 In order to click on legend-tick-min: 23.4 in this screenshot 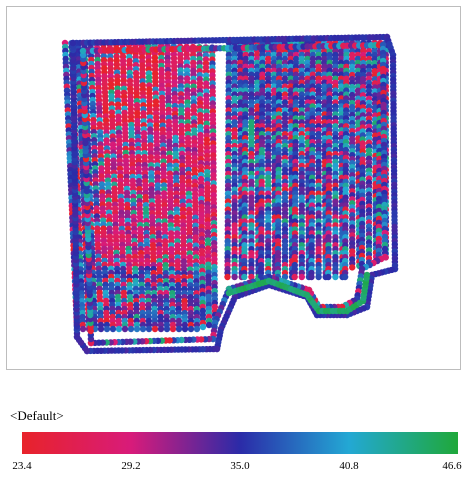, I will do `click(22, 466)`.